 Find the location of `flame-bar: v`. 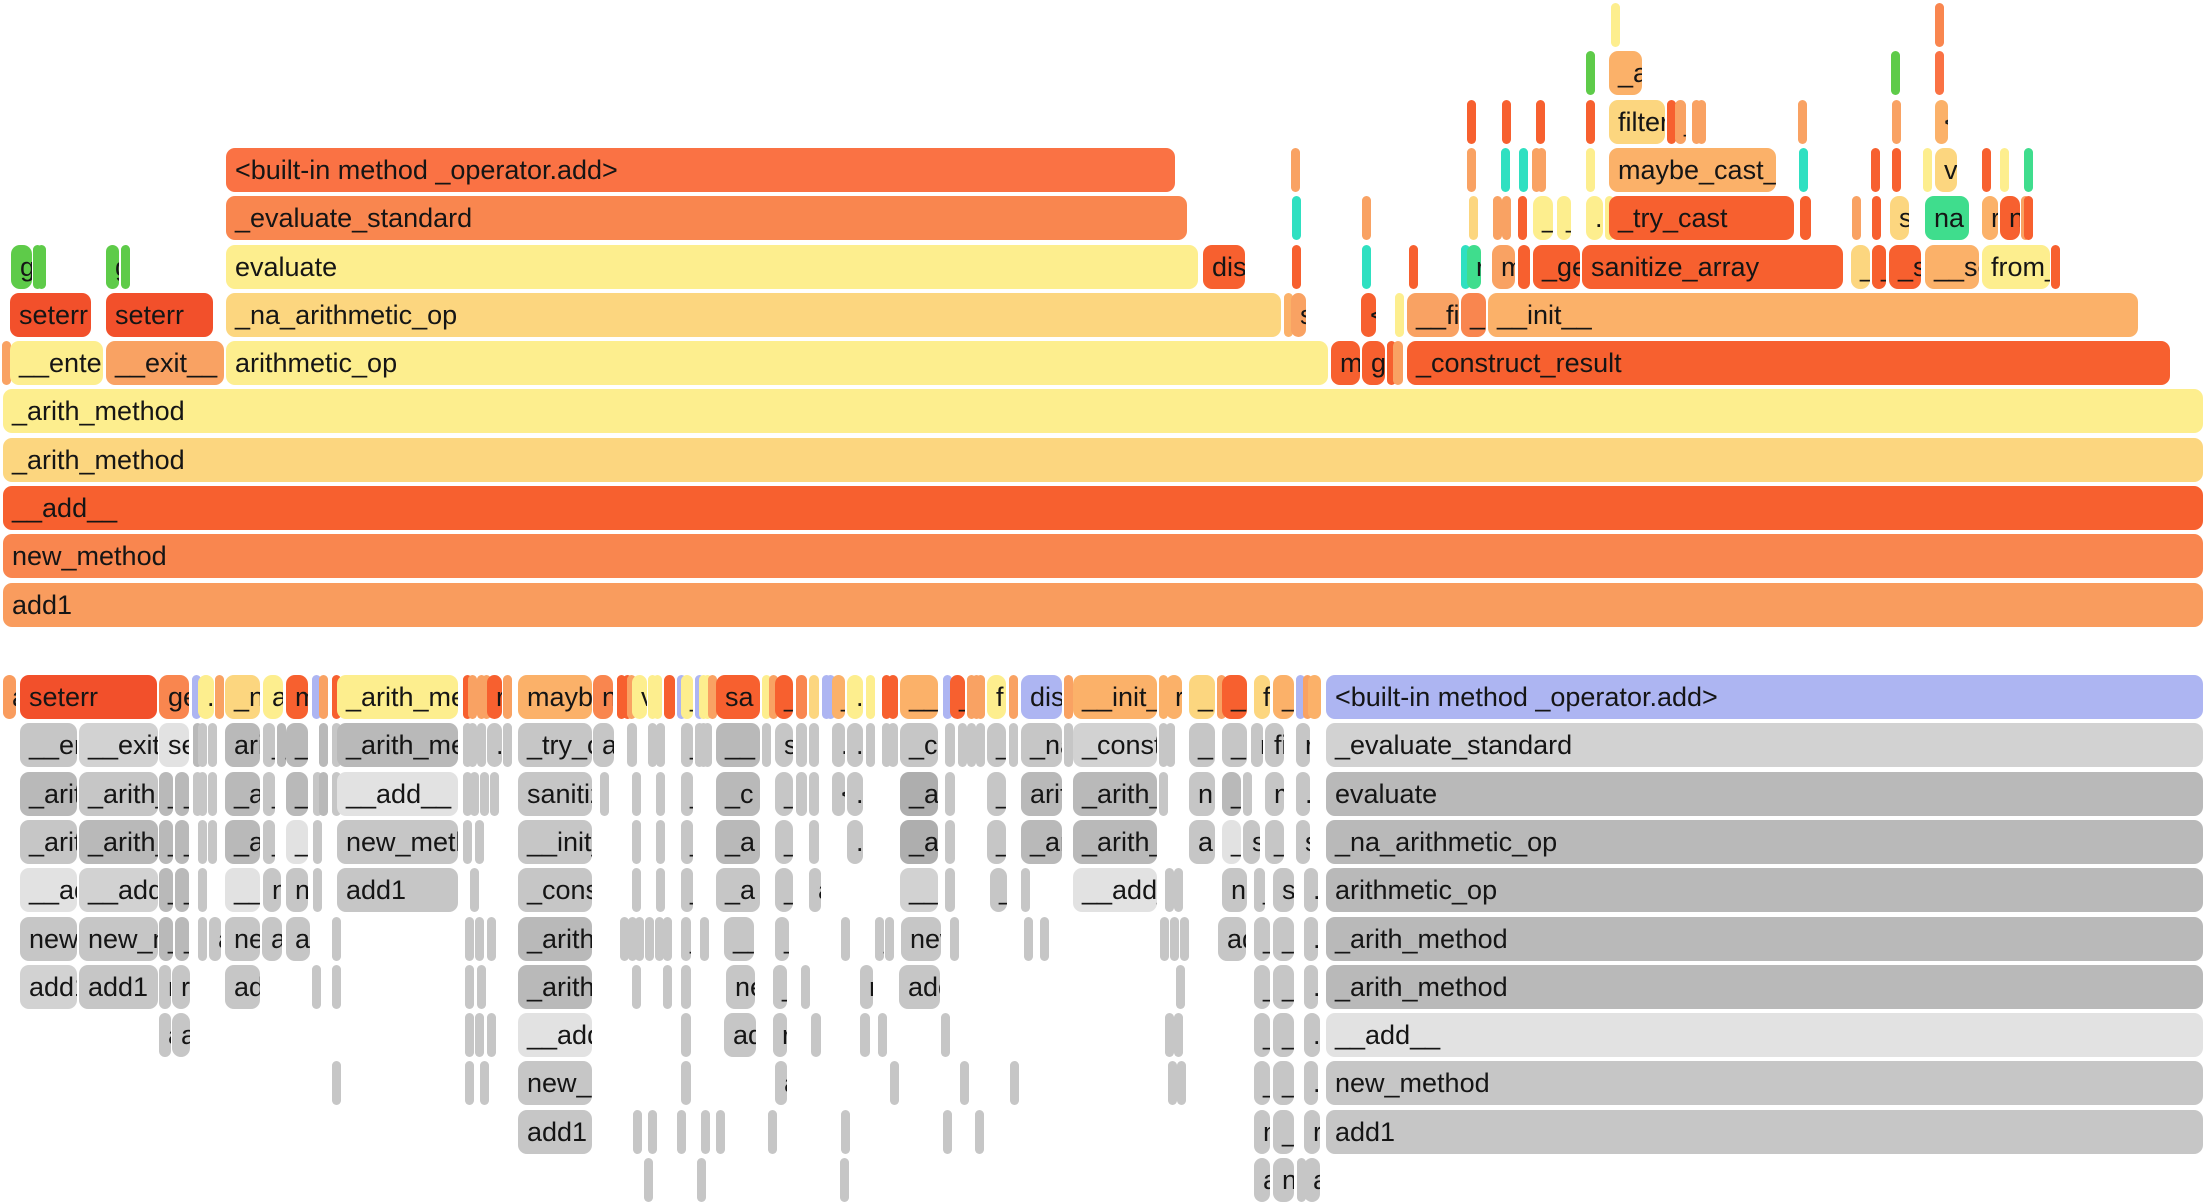

flame-bar: v is located at coordinates (639, 697).